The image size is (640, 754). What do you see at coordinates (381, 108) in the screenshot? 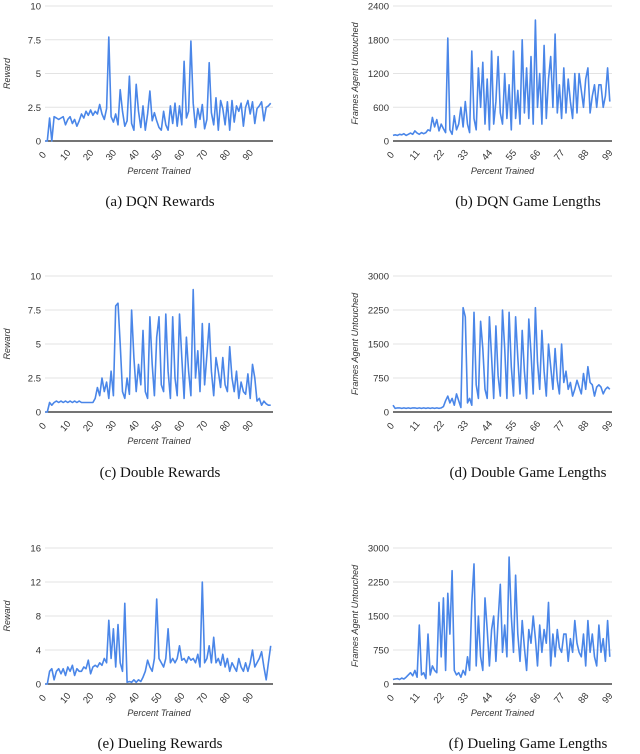
I see `y-tick-label: 600` at bounding box center [381, 108].